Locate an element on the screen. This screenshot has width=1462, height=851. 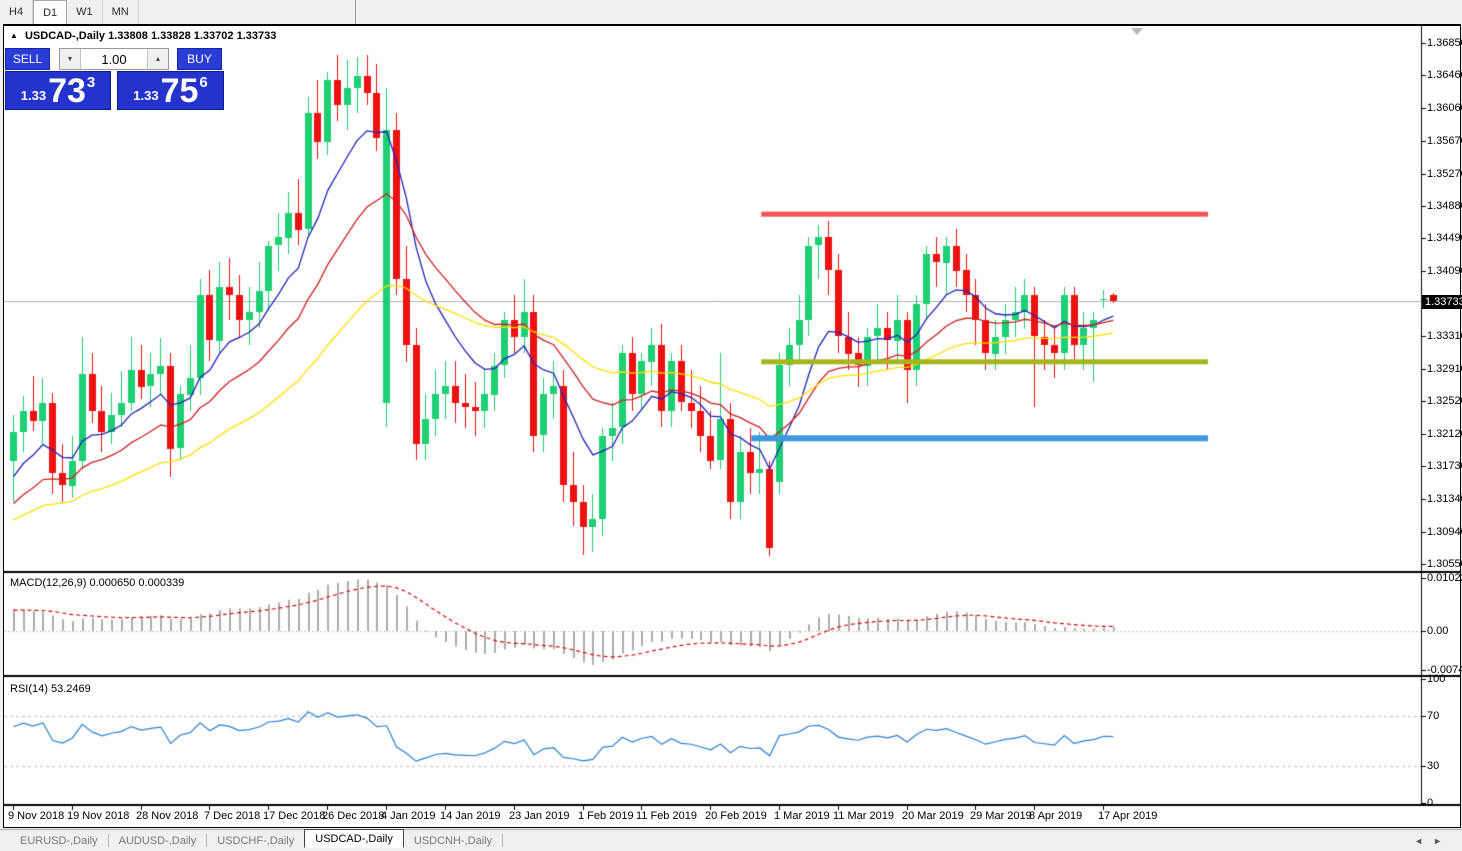
price-axis-label: 1.31730 is located at coordinates (1444, 466).